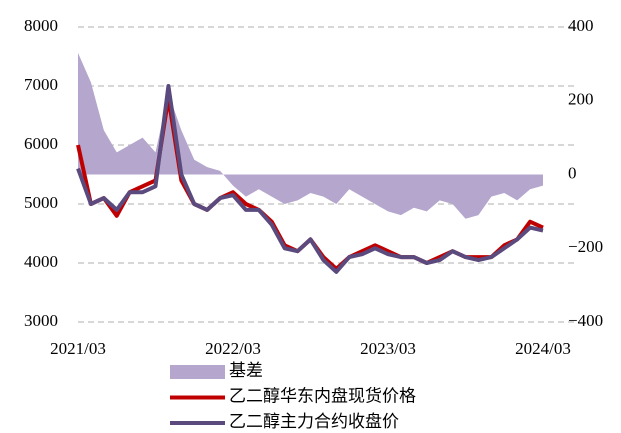  Describe the element at coordinates (585, 320) in the screenshot. I see `y2-tick-label: −400` at that location.